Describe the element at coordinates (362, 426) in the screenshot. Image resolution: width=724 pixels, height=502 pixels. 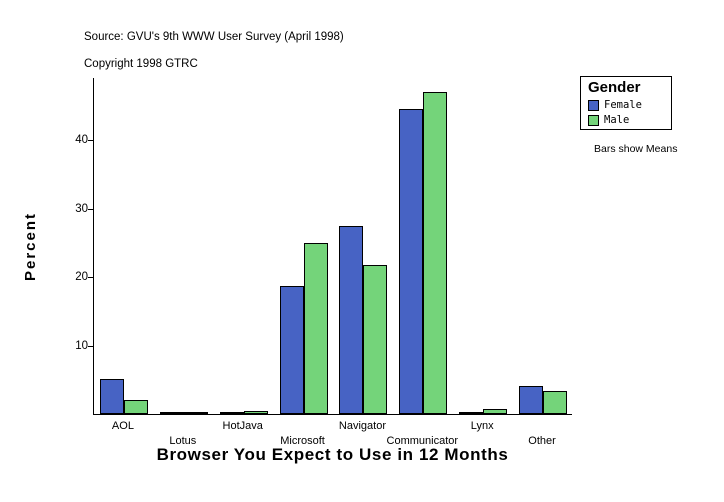
I see `x-tick-label: Navigator` at that location.